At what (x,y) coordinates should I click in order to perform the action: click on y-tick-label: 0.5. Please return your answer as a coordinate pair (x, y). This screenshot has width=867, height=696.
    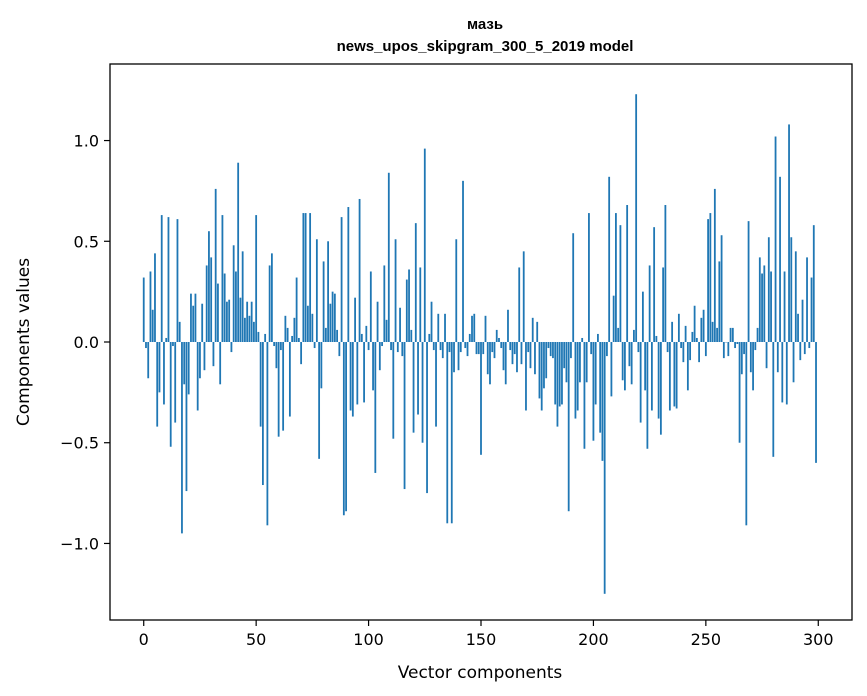
    Looking at the image, I should click on (86, 241).